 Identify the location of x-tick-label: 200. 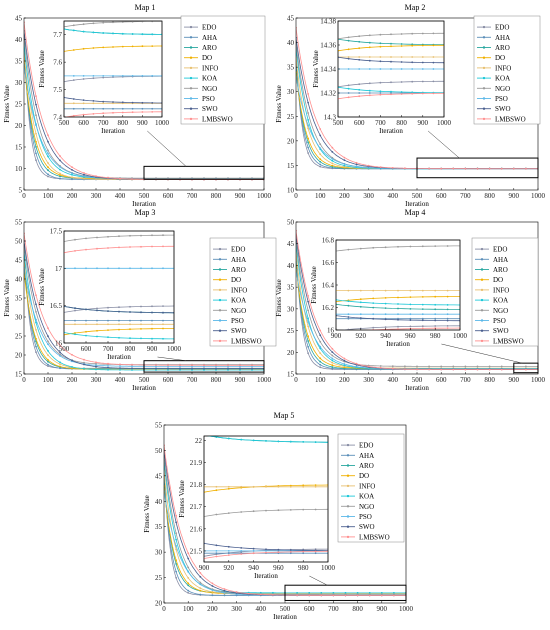
(344, 380).